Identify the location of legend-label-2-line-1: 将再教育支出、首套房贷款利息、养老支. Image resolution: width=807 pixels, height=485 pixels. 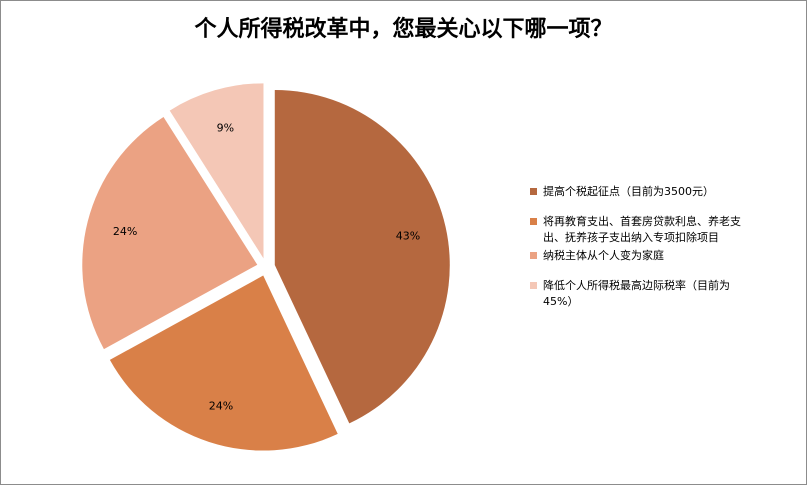
(642, 221).